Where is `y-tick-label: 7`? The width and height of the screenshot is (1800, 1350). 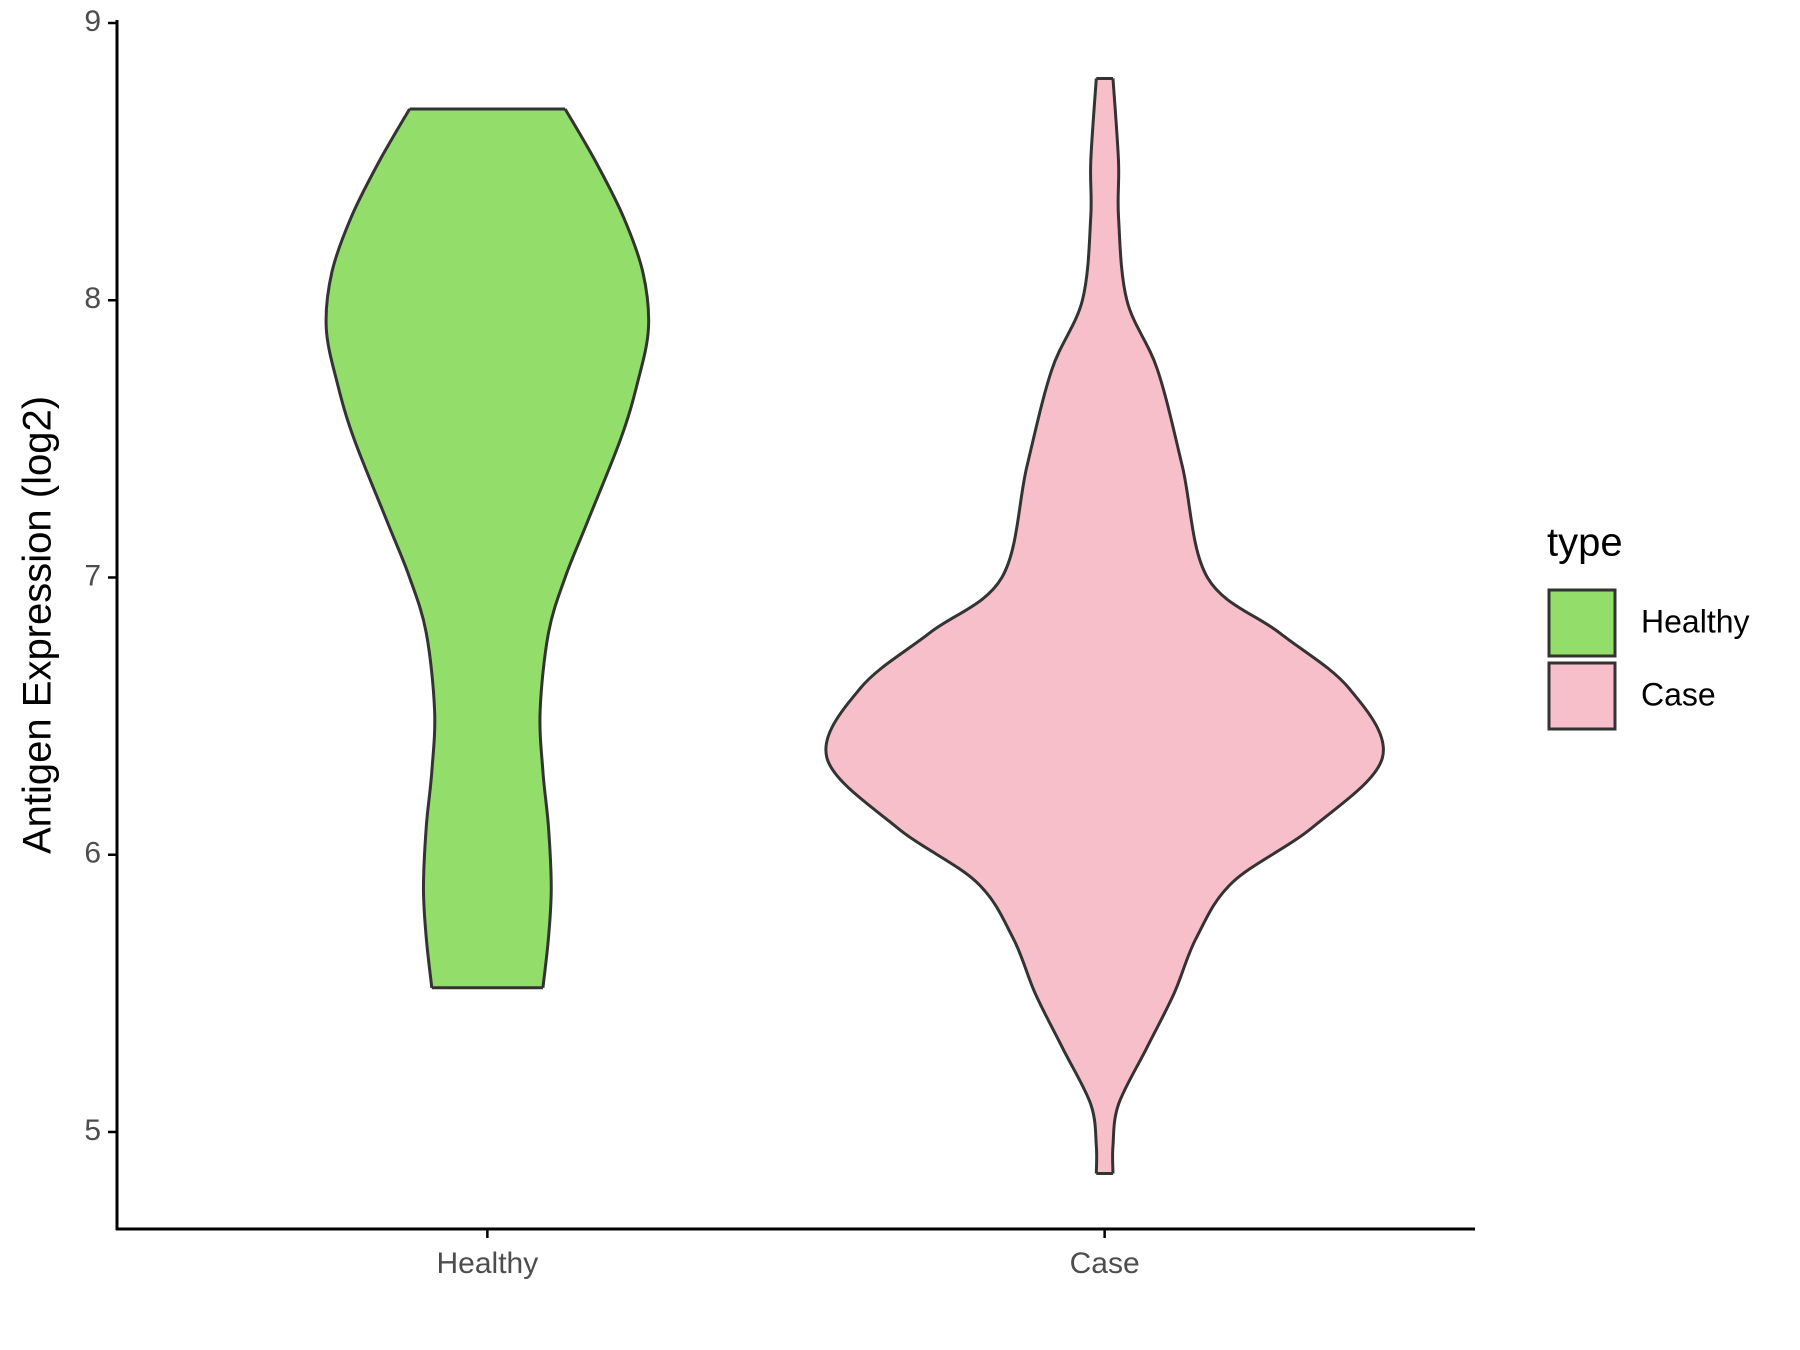 y-tick-label: 7 is located at coordinates (92, 575).